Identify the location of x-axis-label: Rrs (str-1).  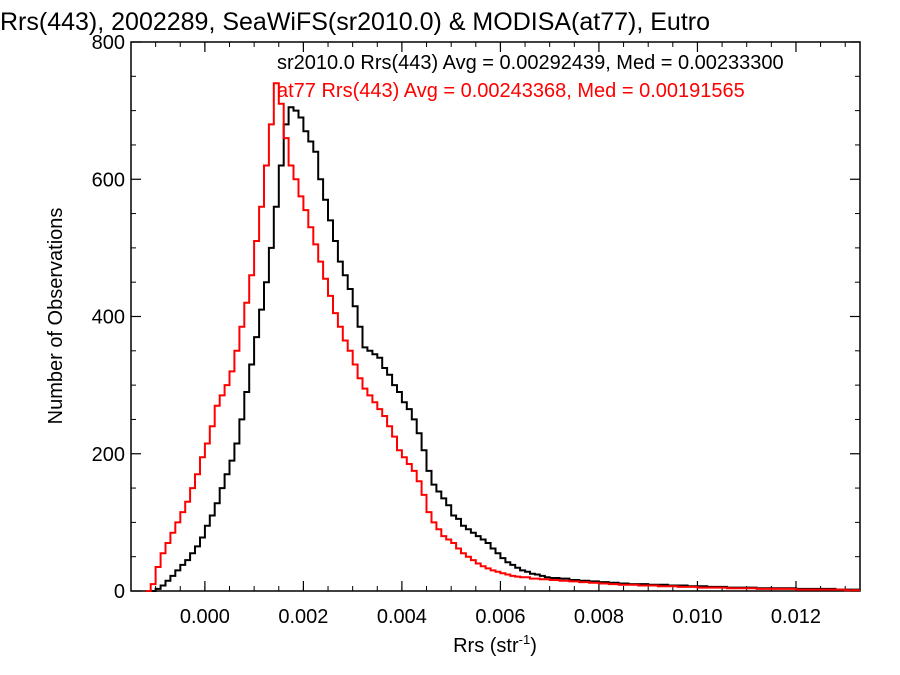
(495, 644).